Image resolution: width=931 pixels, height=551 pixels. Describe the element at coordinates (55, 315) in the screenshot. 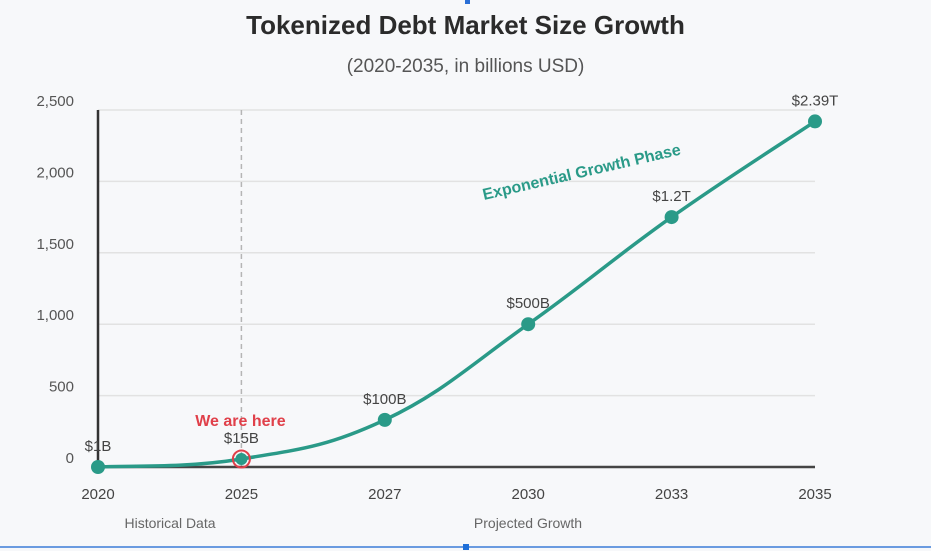

I see `y-tick-label: 1,000` at that location.